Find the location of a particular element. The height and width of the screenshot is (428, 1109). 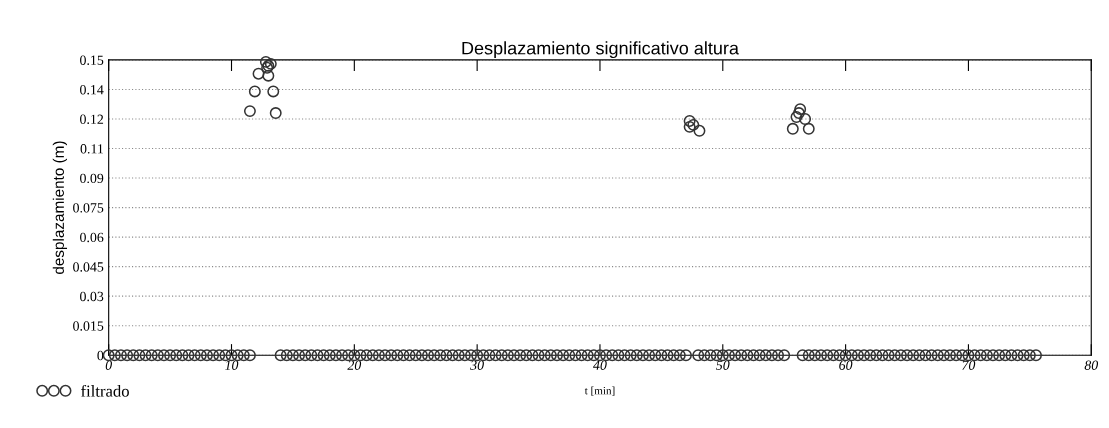

x-tick-label: 30 is located at coordinates (477, 365).